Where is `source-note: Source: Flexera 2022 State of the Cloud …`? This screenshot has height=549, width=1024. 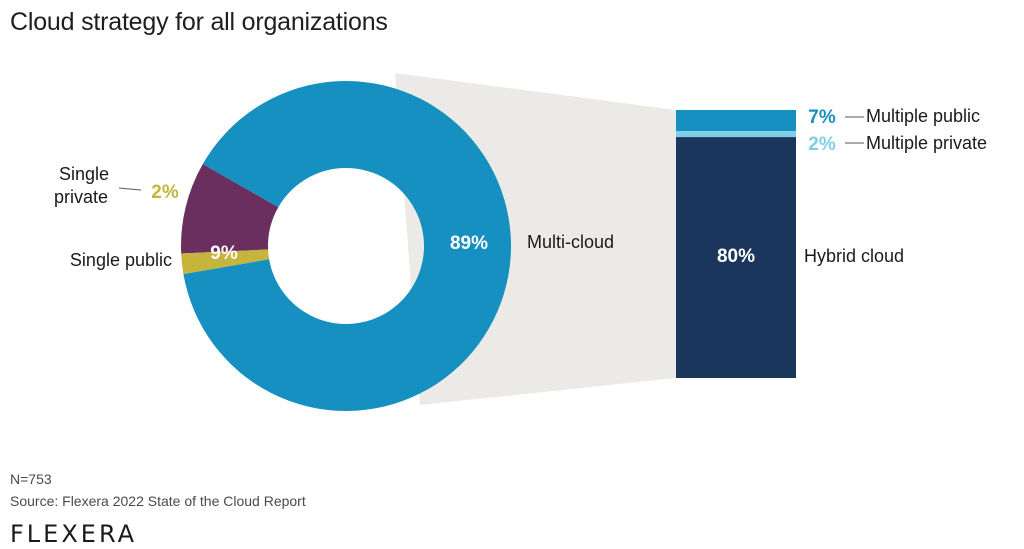 source-note: Source: Flexera 2022 State of the Cloud … is located at coordinates (158, 501).